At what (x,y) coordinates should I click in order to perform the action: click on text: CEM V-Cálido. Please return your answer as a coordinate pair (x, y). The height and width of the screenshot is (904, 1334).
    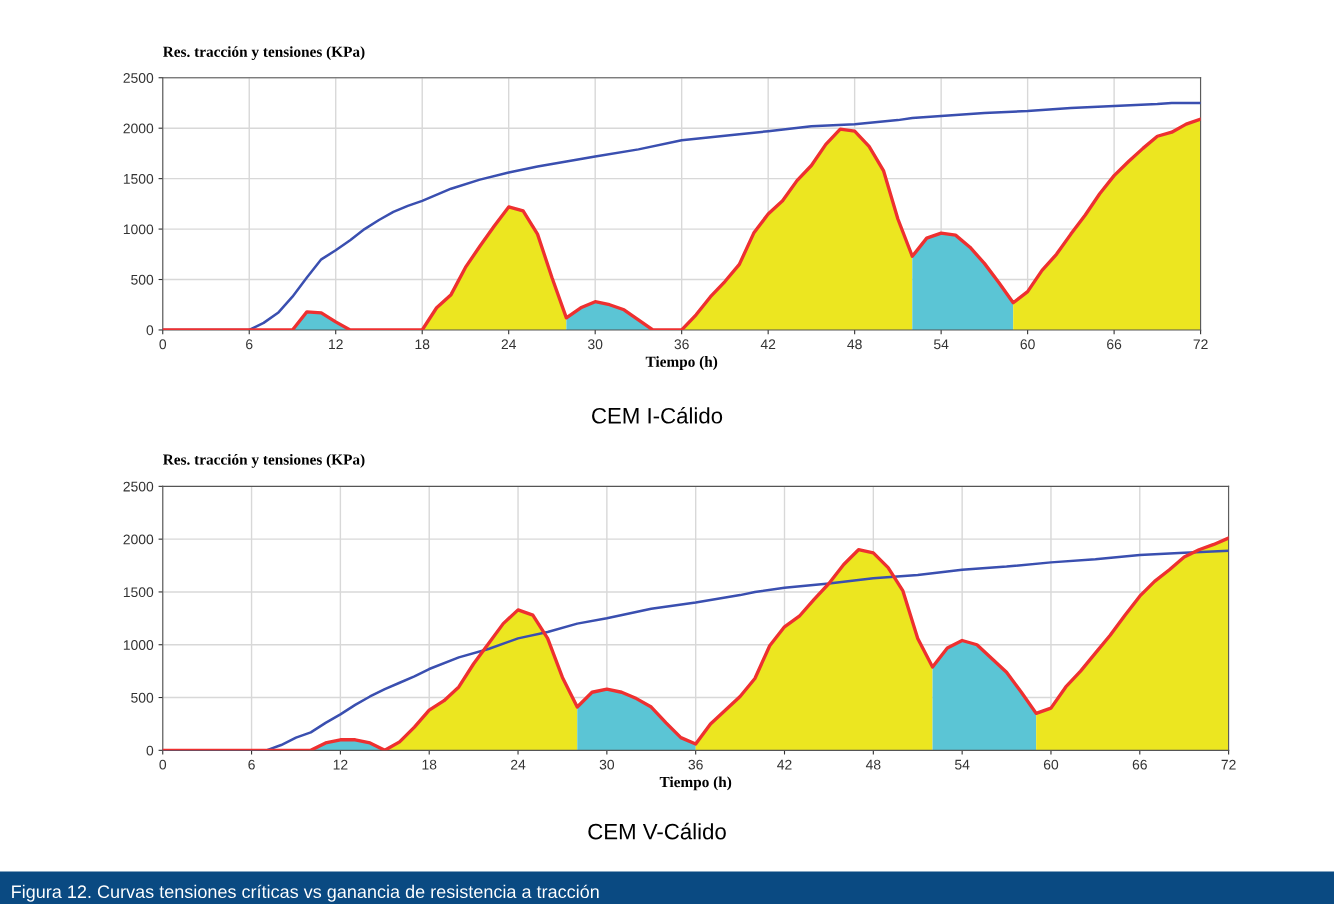
    Looking at the image, I should click on (657, 831).